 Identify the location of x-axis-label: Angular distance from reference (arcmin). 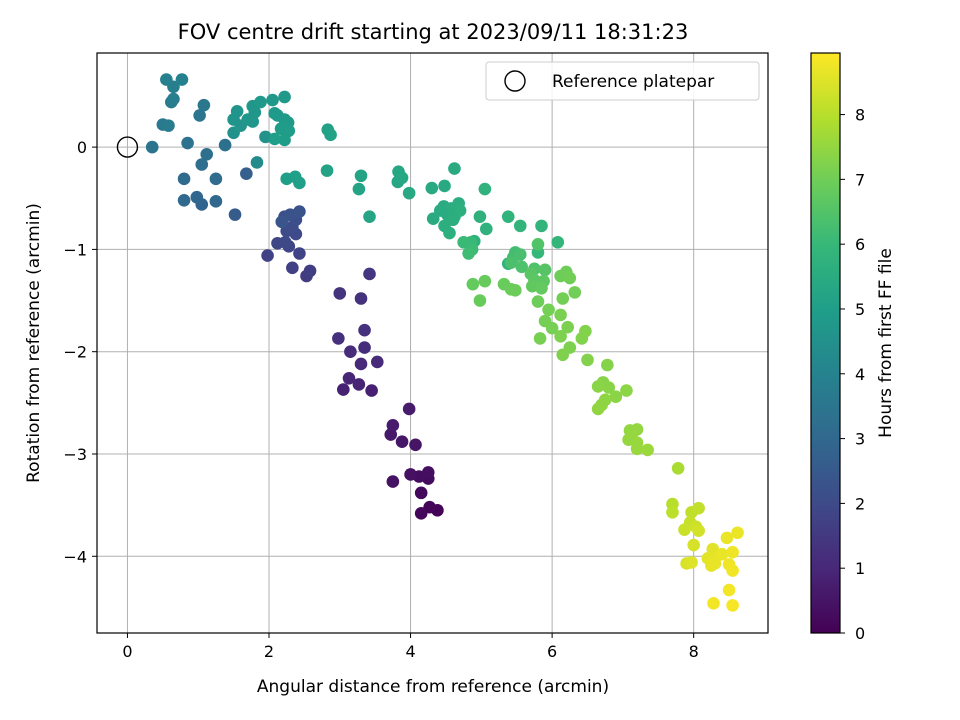
(433, 687).